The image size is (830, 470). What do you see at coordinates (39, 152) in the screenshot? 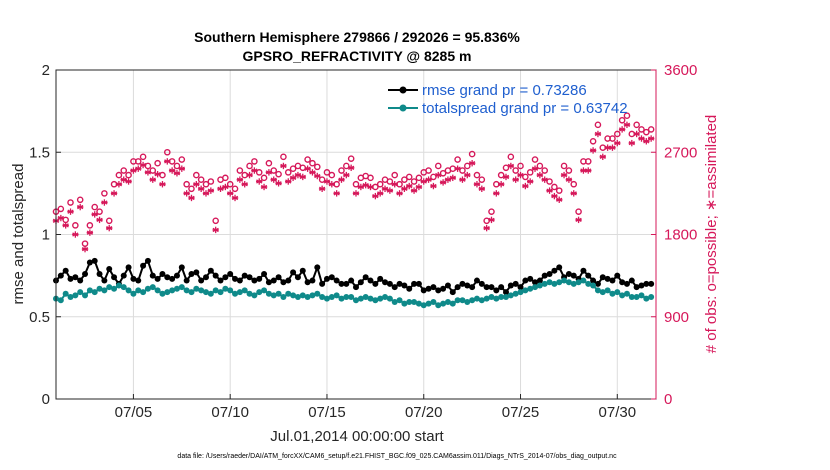
I see `y-left-tick-label: 1.5` at bounding box center [39, 152].